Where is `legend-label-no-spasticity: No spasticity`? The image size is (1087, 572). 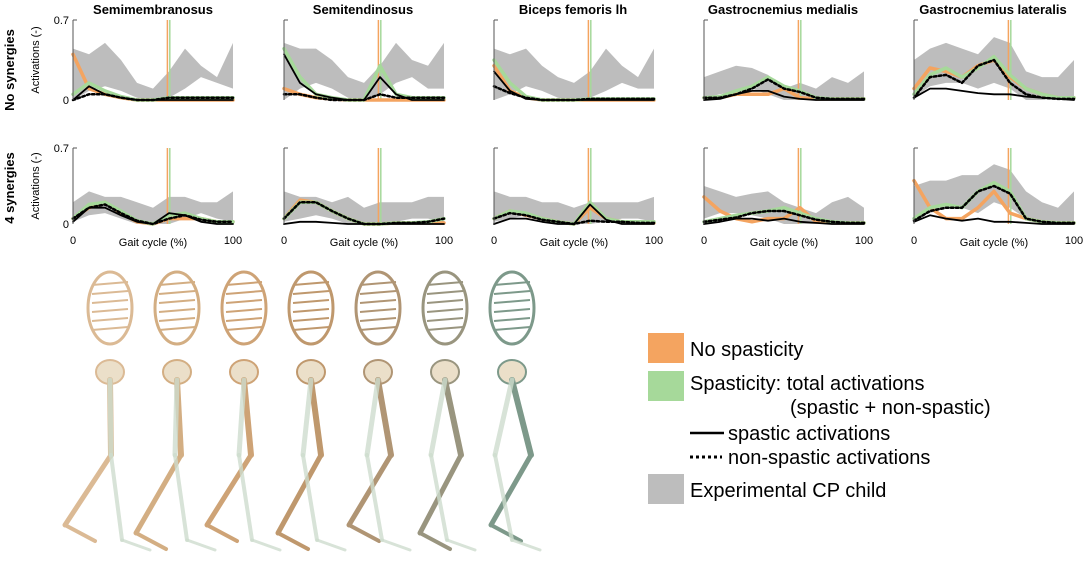
legend-label-no-spasticity: No spasticity is located at coordinates (746, 350).